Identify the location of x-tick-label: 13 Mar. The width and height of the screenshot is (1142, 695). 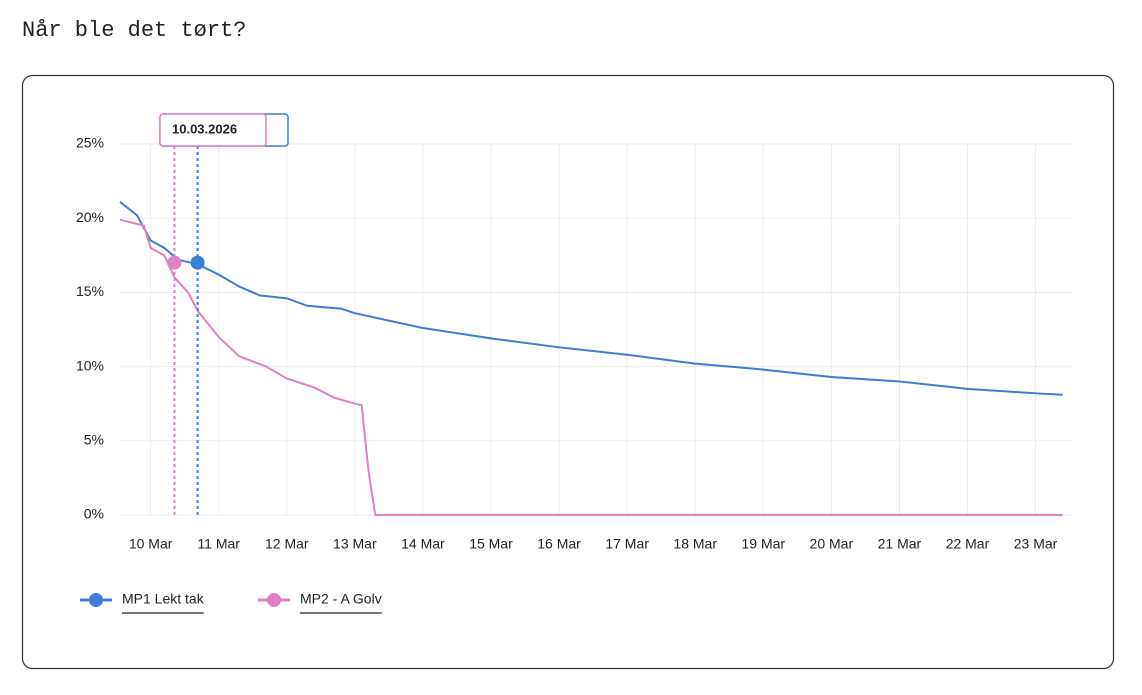
(355, 544).